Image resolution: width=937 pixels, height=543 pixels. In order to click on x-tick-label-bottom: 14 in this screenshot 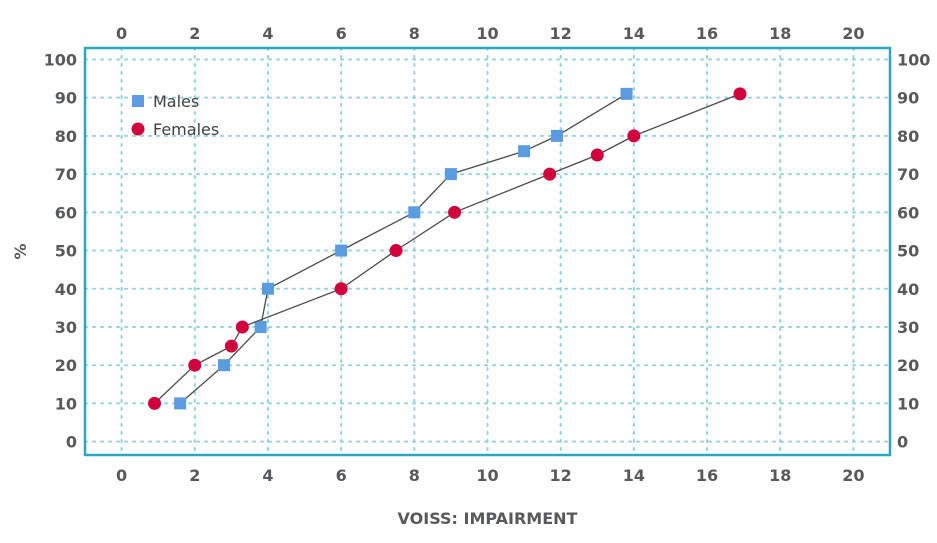, I will do `click(634, 475)`.